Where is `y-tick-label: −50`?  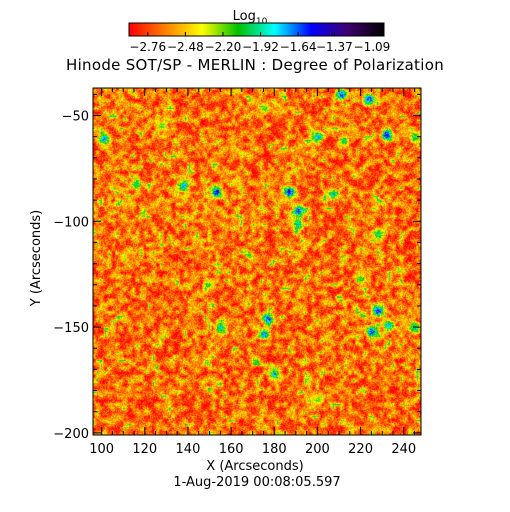
y-tick-label: −50 is located at coordinates (75, 117).